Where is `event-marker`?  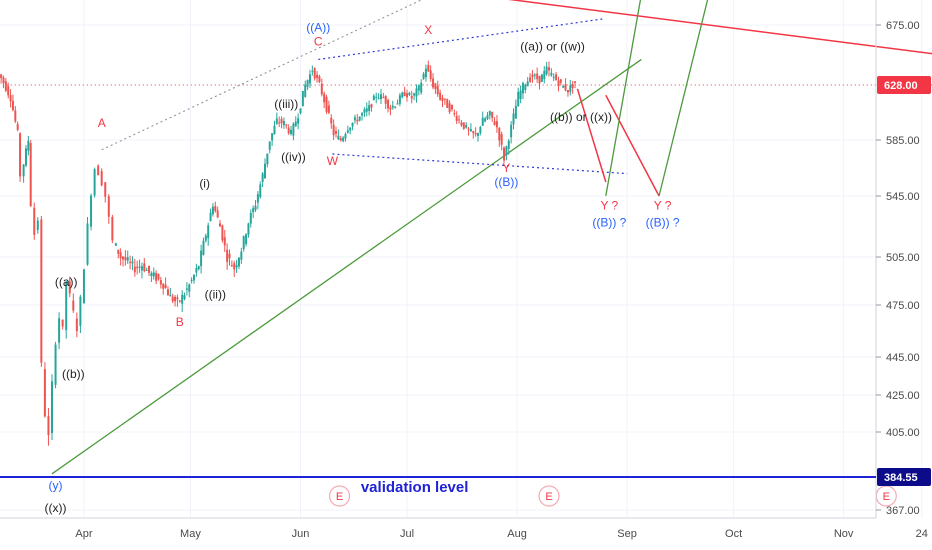
event-marker is located at coordinates (549, 496).